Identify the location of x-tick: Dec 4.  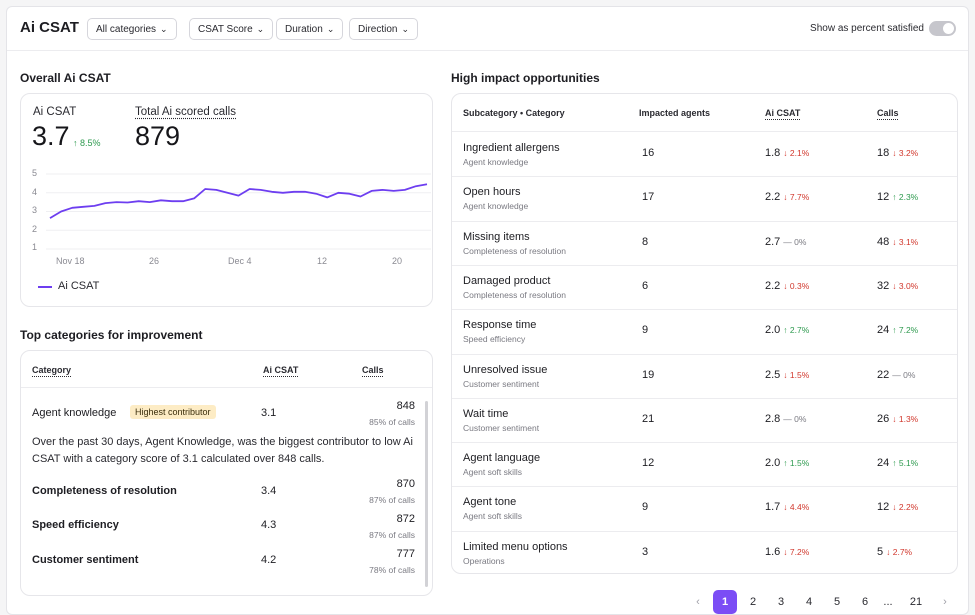
(240, 261).